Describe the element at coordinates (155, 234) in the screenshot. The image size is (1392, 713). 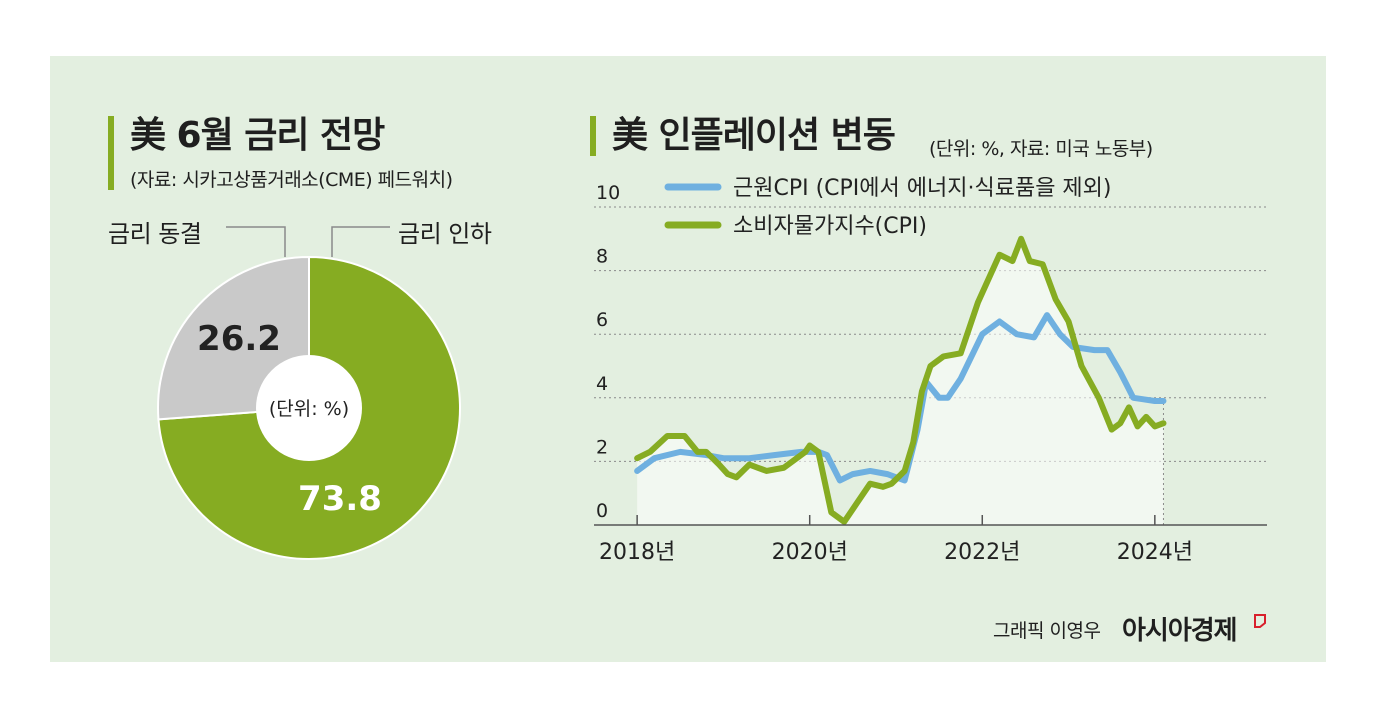
I see `legend-label-freeze: 금리 동결` at that location.